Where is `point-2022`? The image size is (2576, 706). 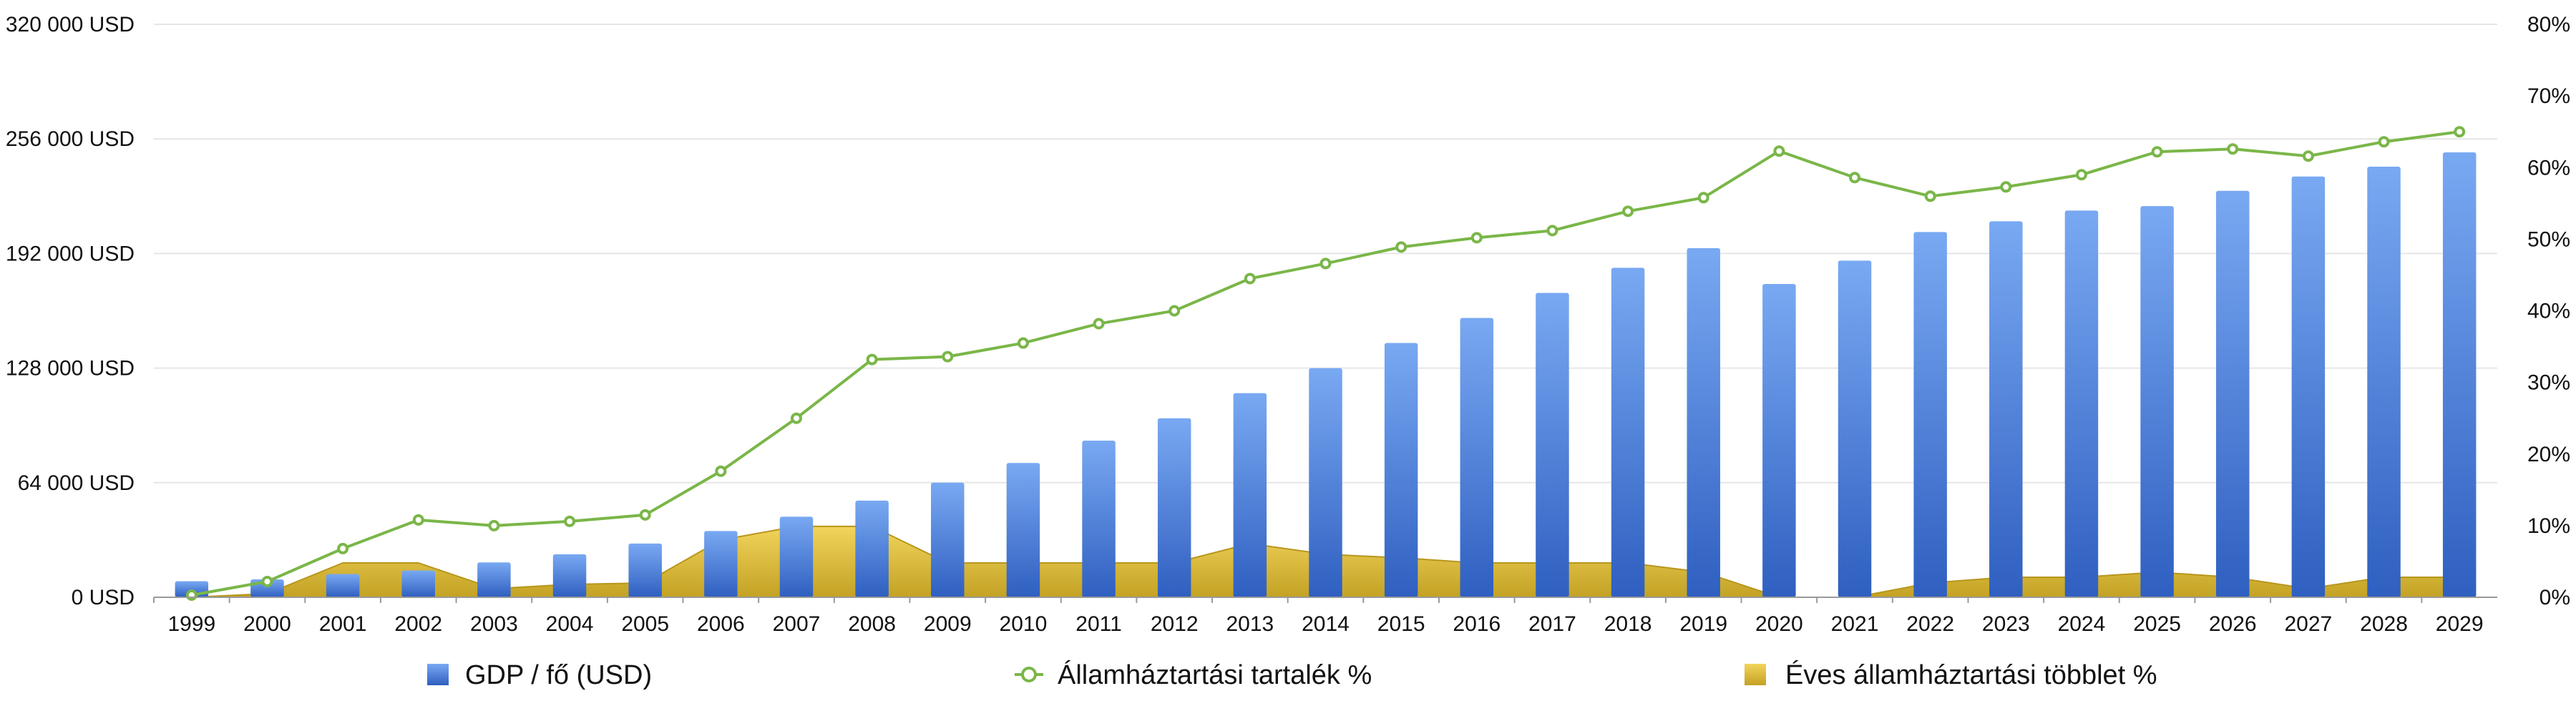
point-2022 is located at coordinates (1930, 196).